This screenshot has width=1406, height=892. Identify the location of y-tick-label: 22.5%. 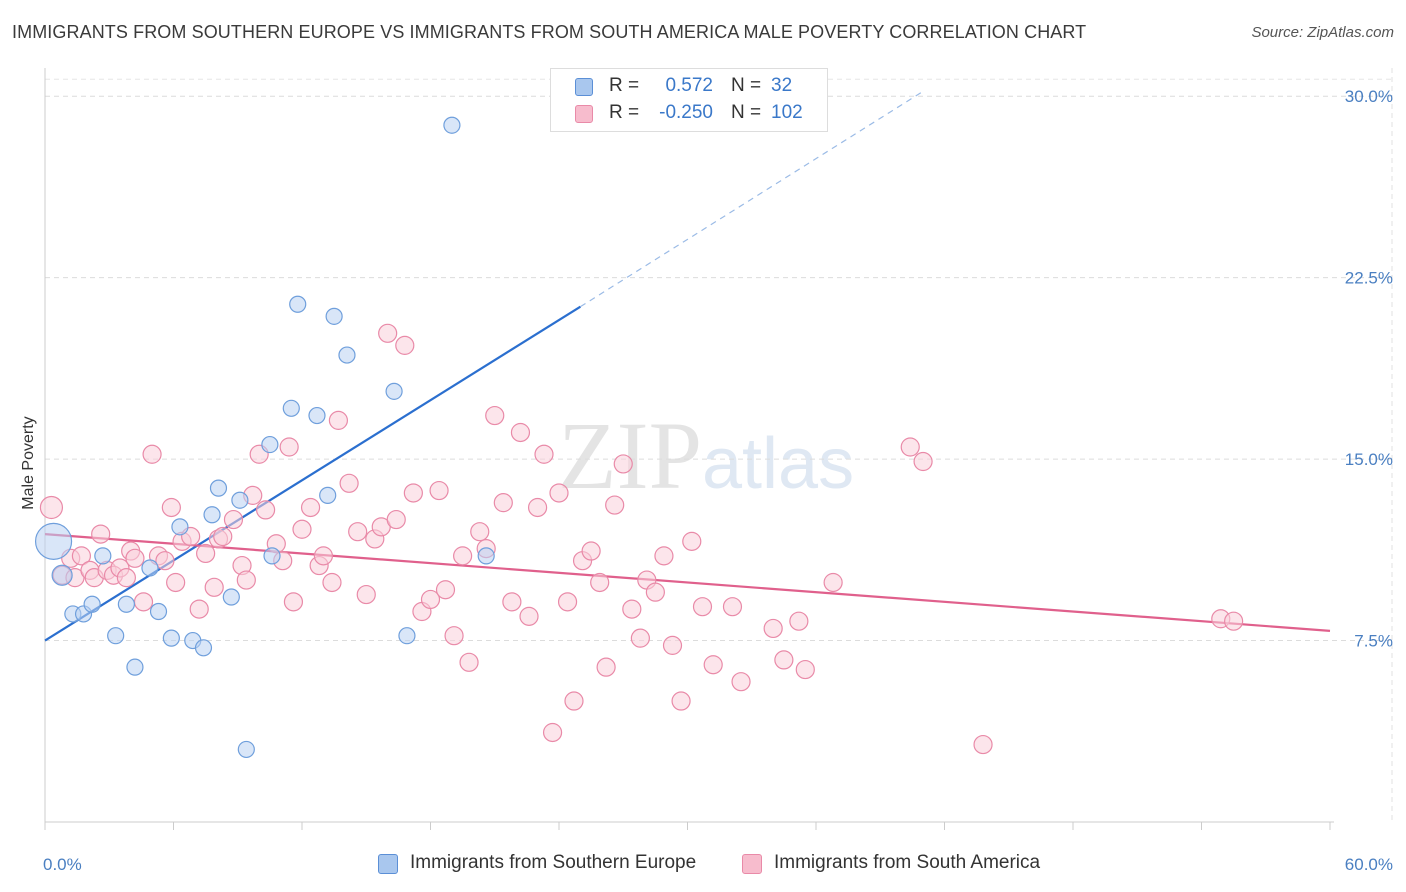
(1369, 278).